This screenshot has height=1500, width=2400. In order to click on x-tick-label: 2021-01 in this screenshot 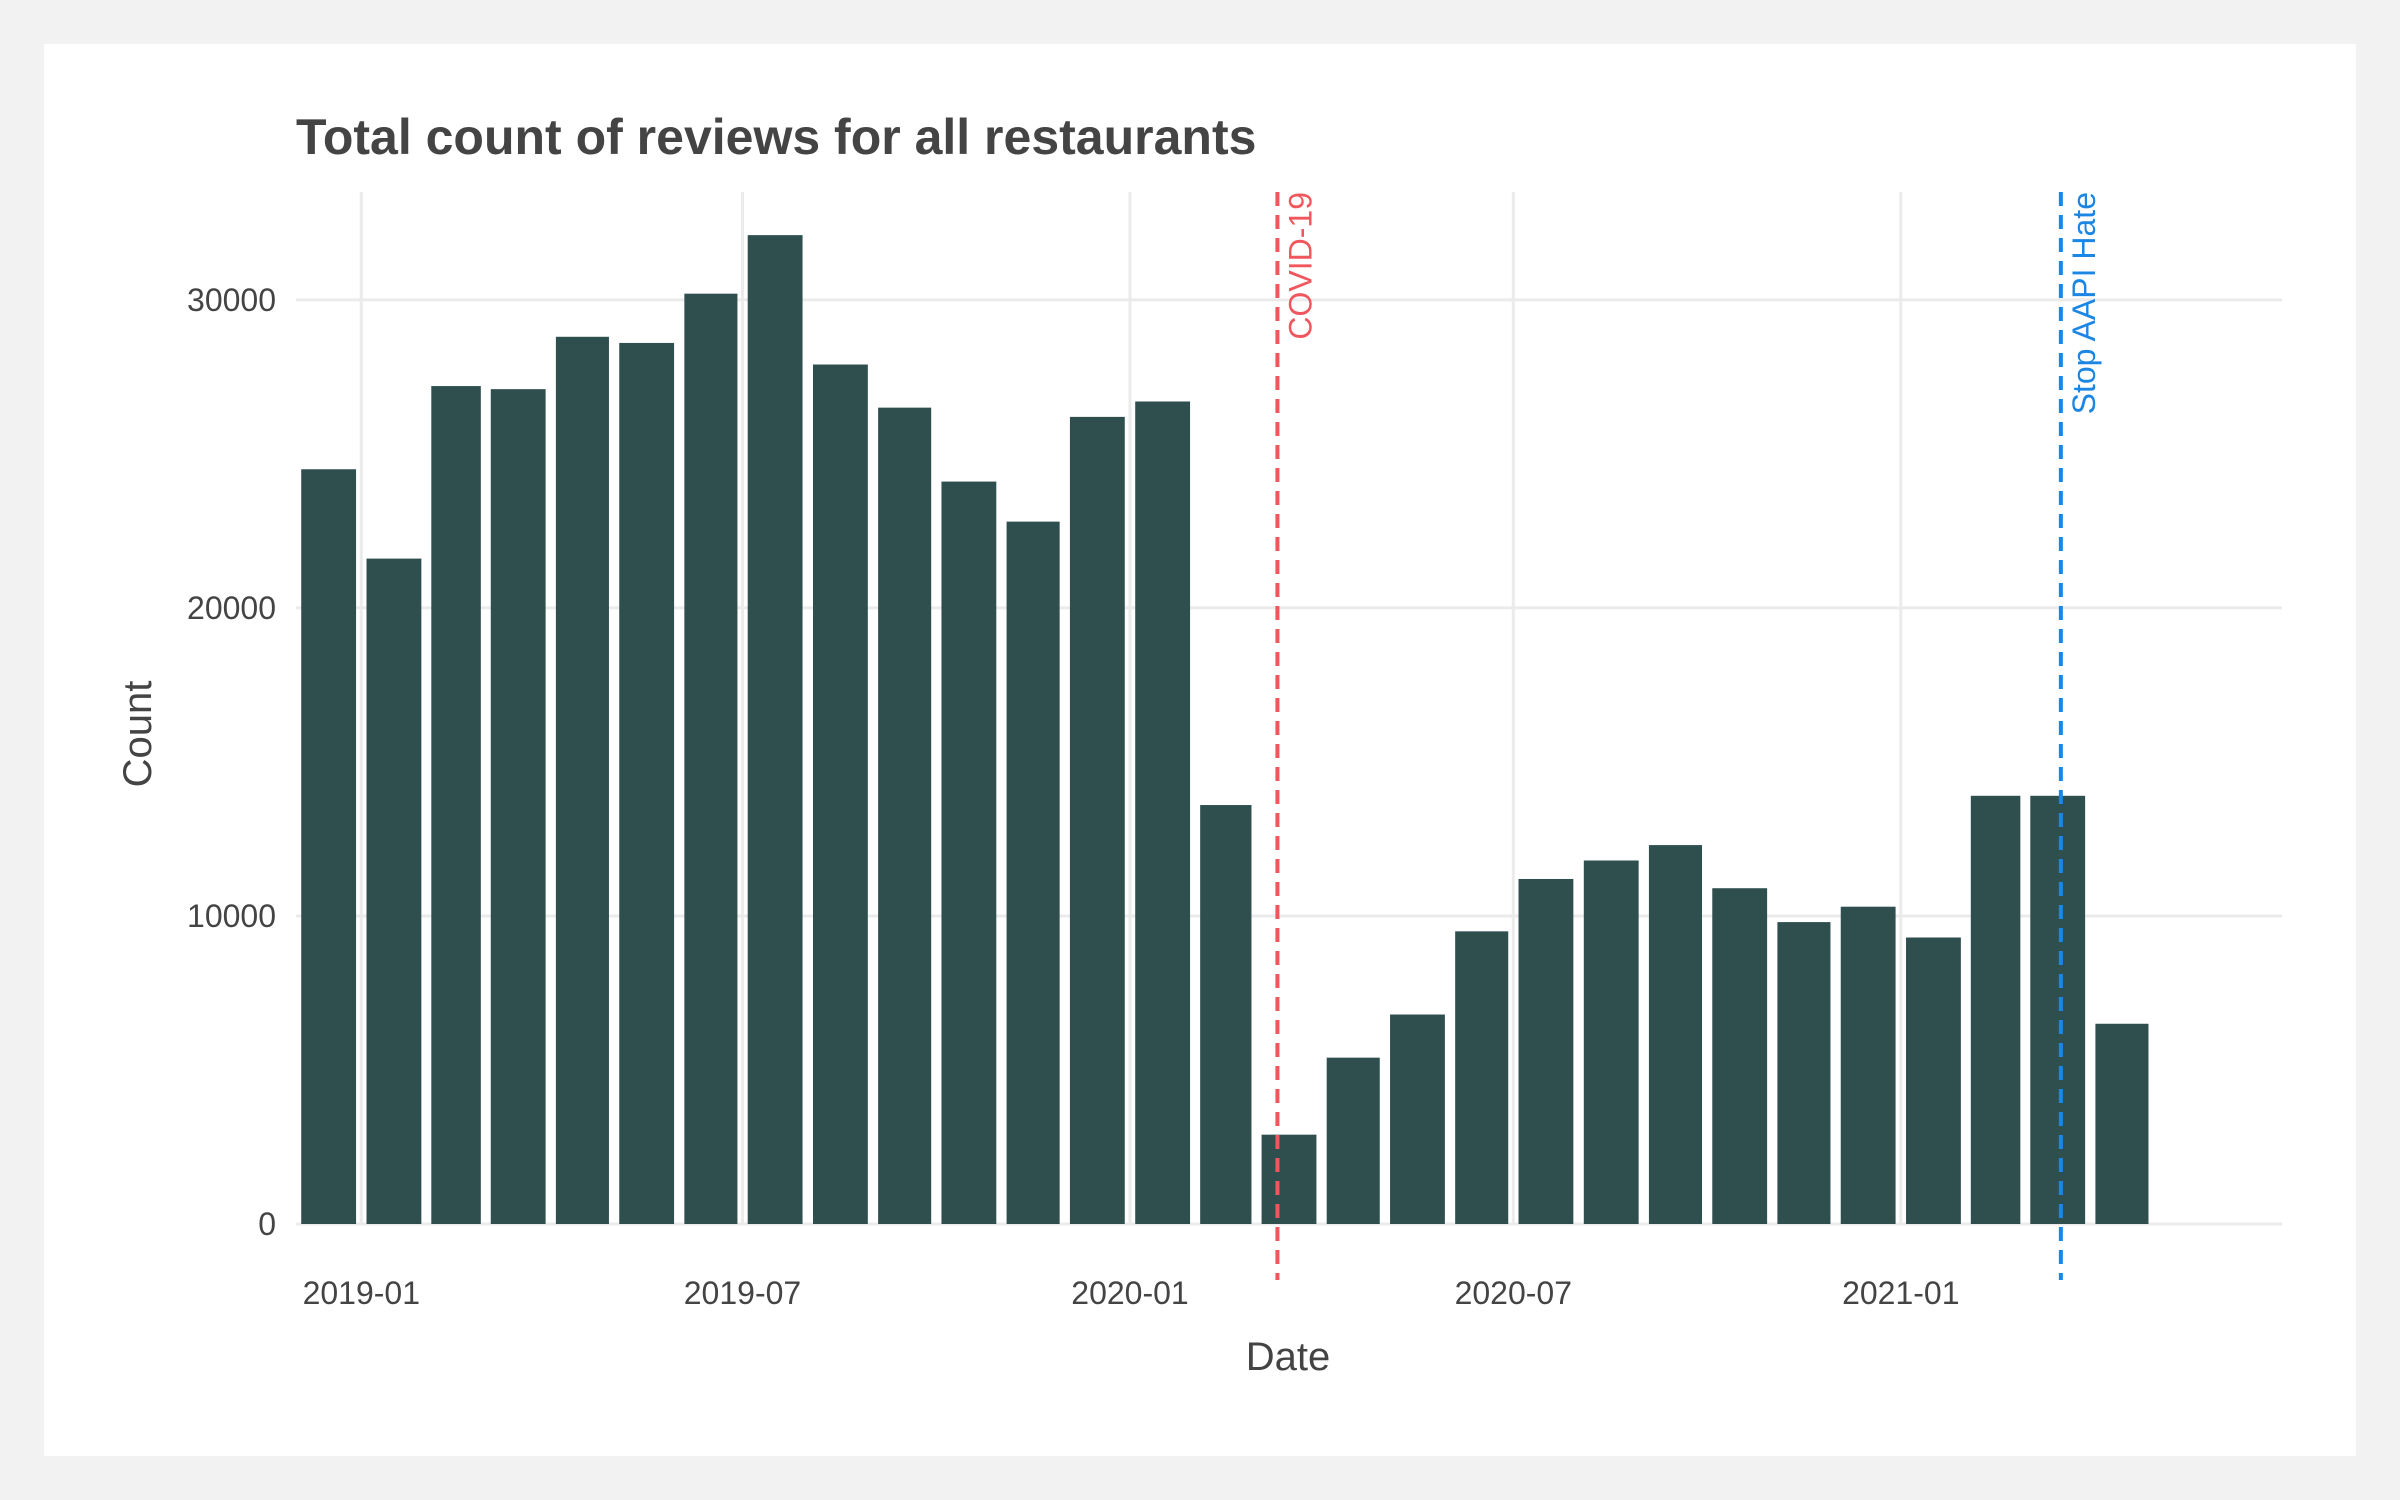, I will do `click(1900, 1293)`.